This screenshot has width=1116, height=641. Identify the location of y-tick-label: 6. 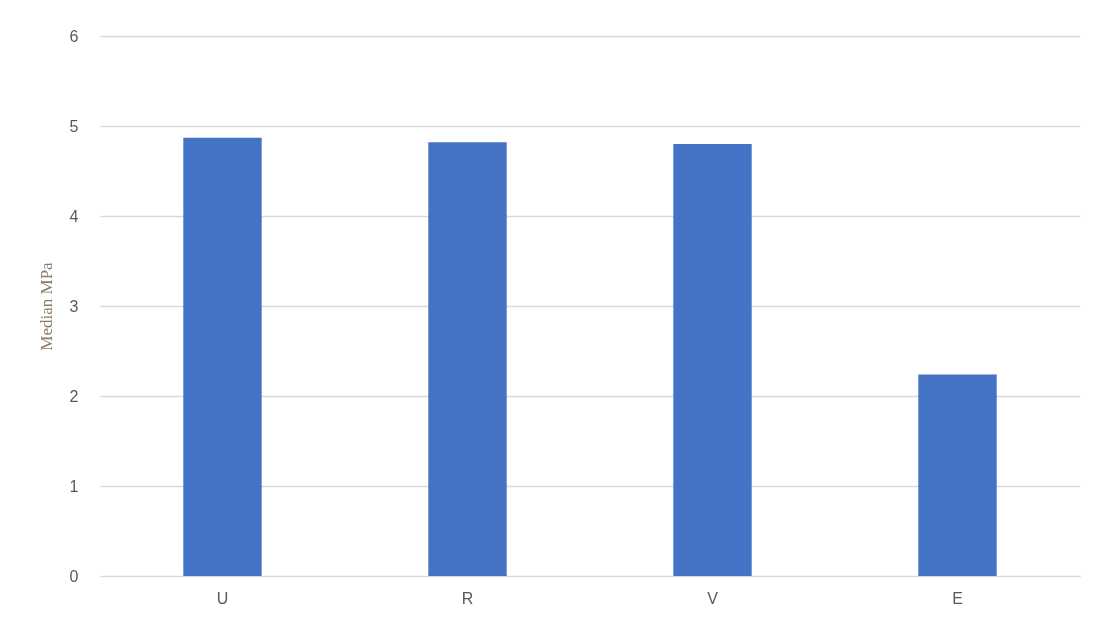
(74, 36).